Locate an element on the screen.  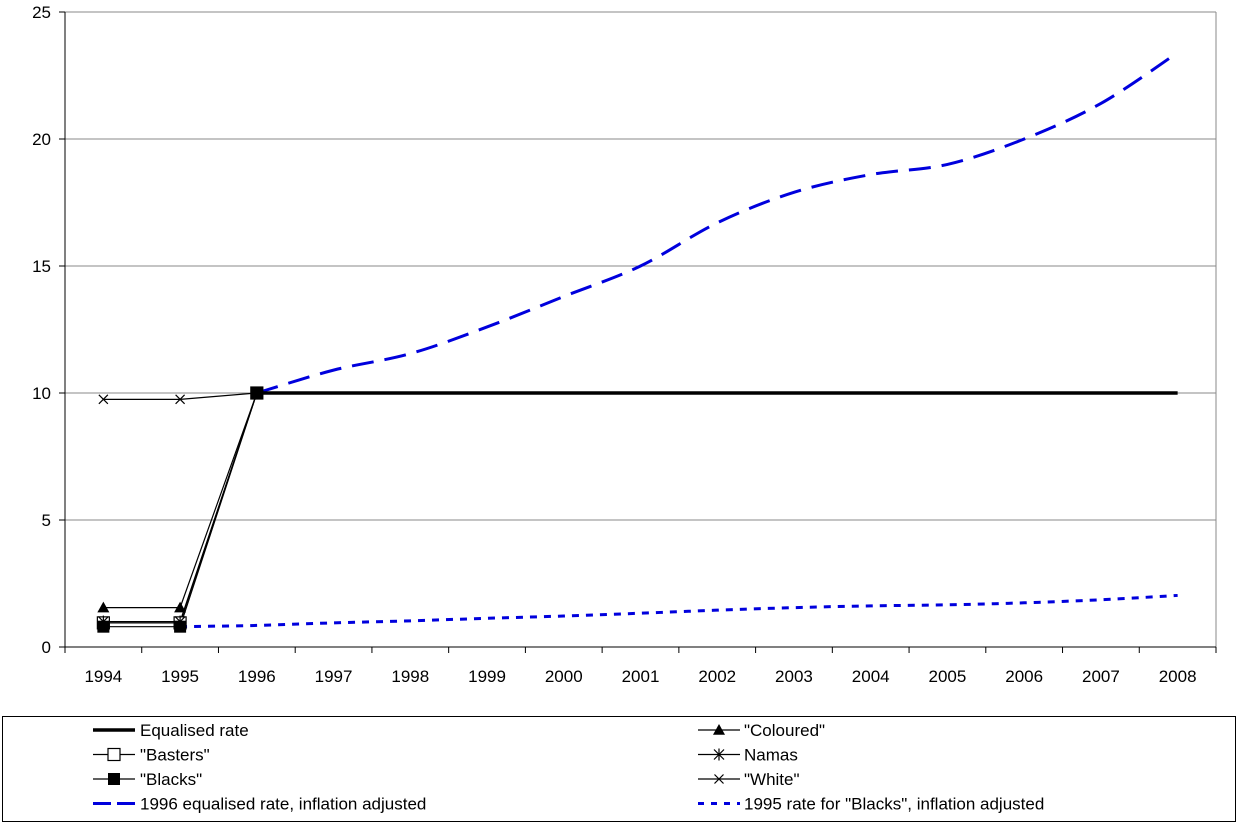
legend-box is located at coordinates (619, 769).